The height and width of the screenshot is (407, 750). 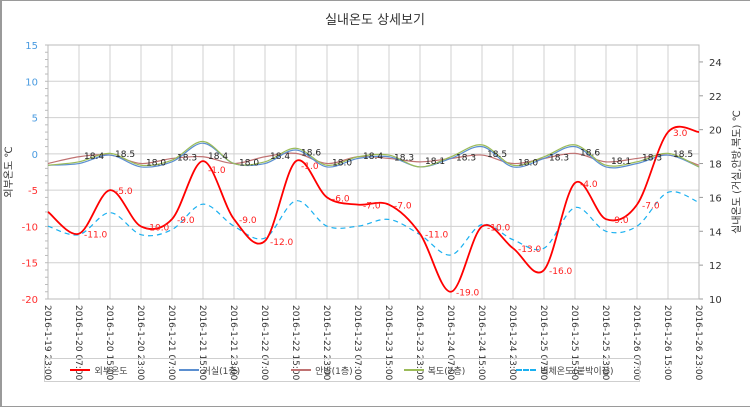 I want to click on x-tick-label: 2016-1-26 15:00, so click(x=667, y=343).